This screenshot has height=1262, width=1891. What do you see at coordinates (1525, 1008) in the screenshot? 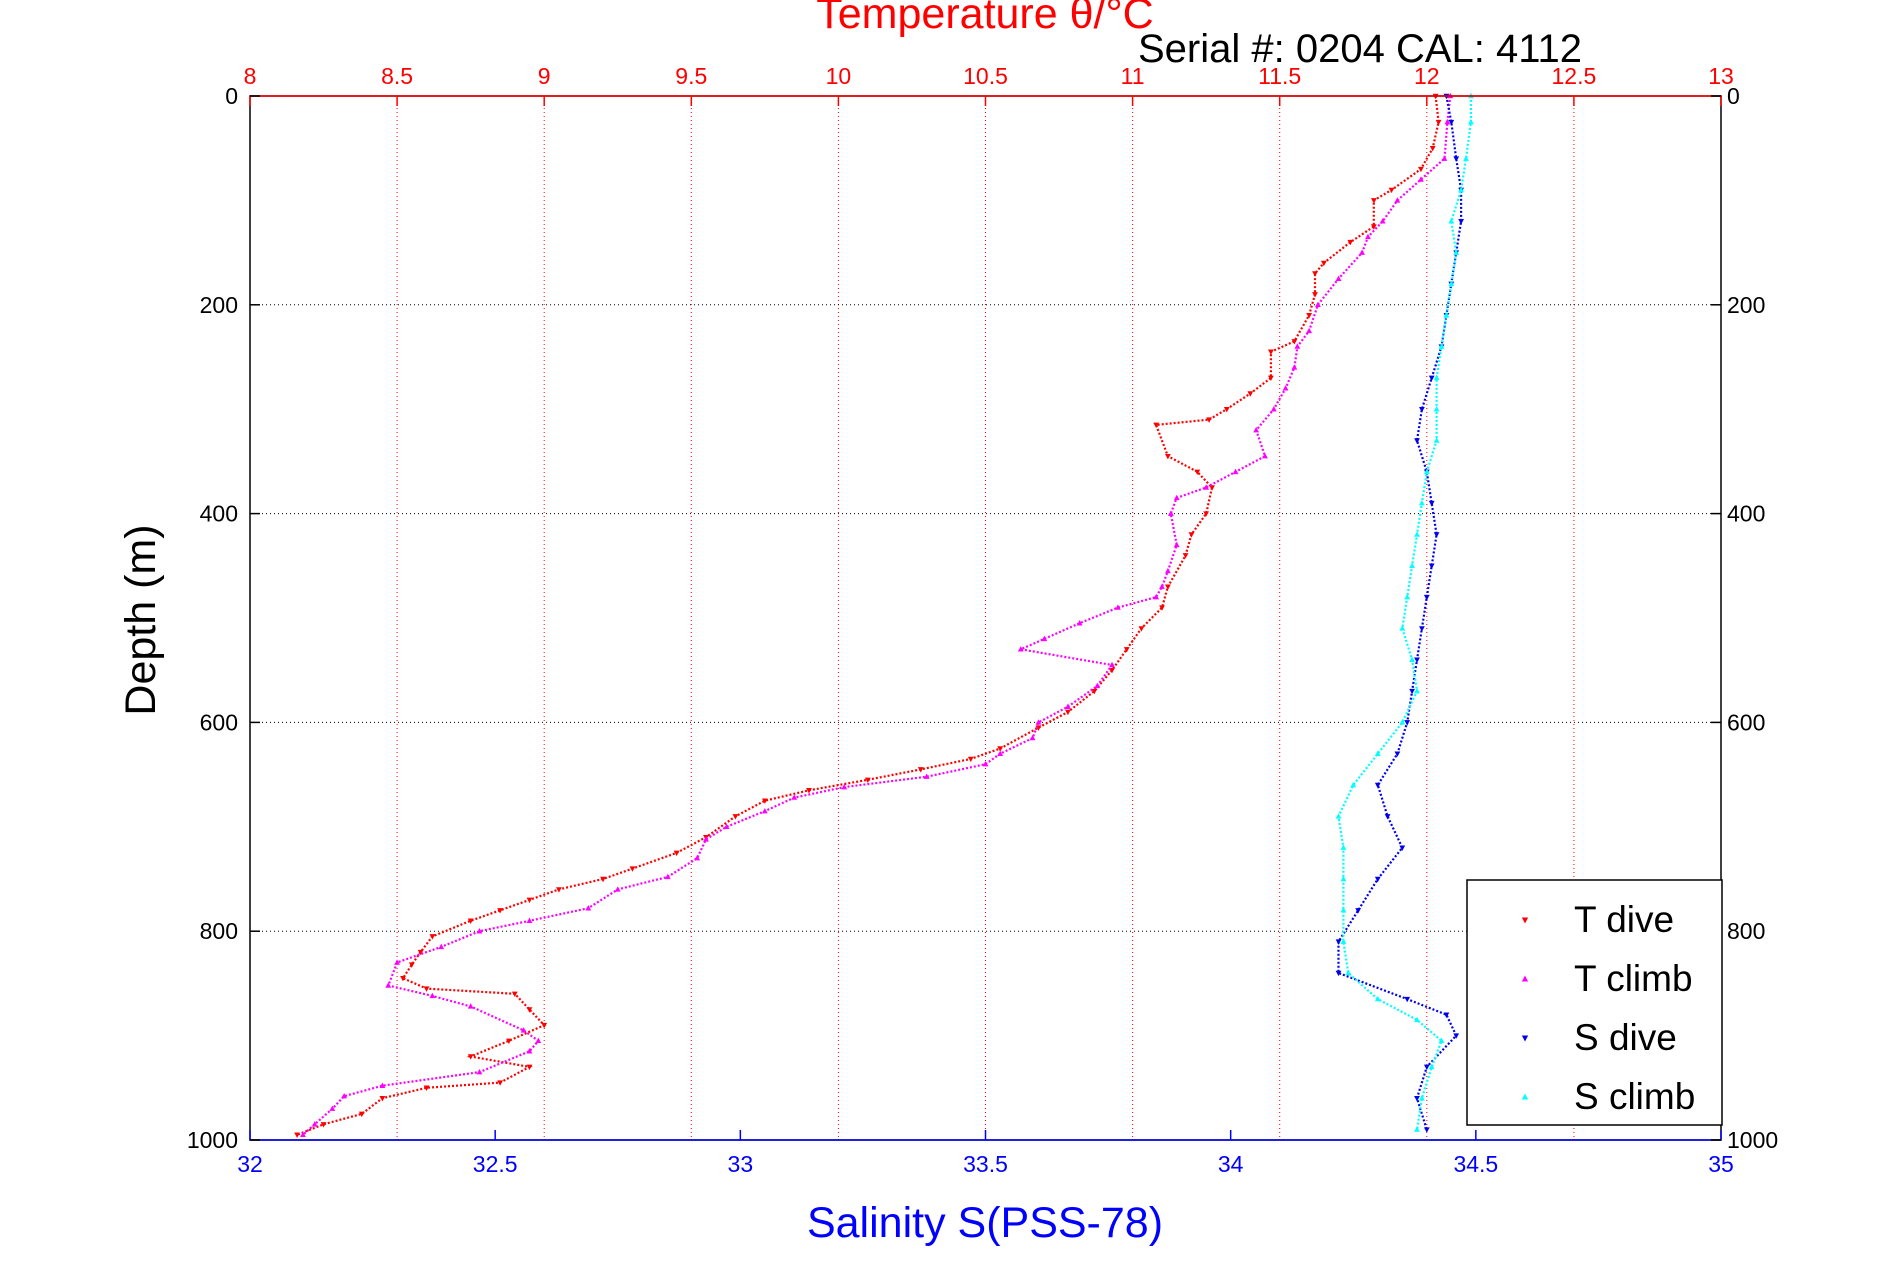
I see `legend-markers` at bounding box center [1525, 1008].